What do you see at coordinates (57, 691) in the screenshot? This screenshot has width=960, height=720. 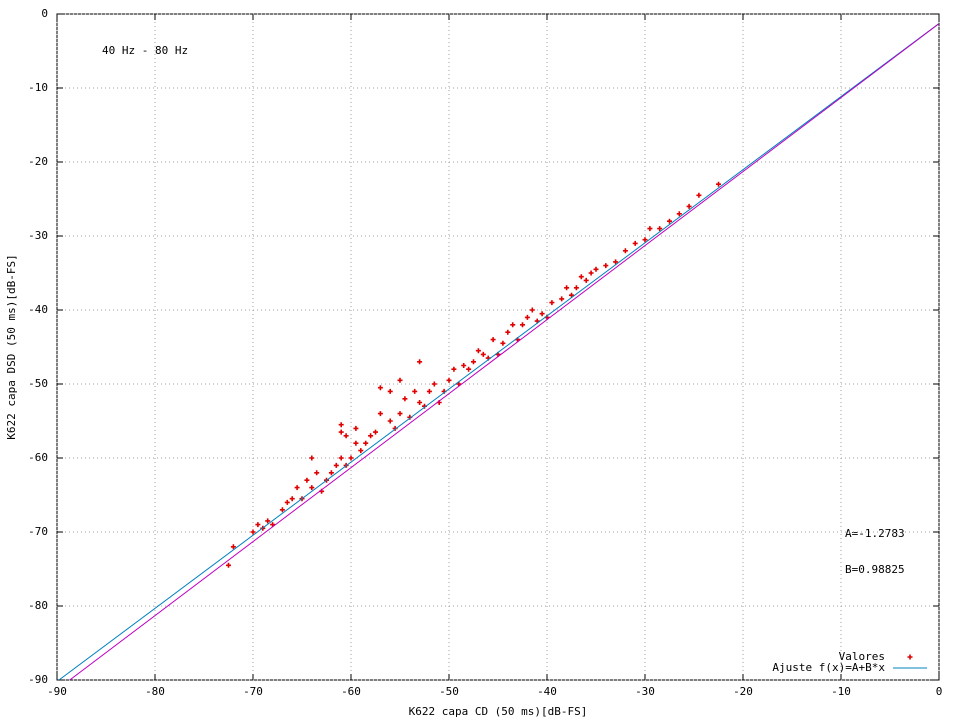 I see `x-tick-label: -90` at bounding box center [57, 691].